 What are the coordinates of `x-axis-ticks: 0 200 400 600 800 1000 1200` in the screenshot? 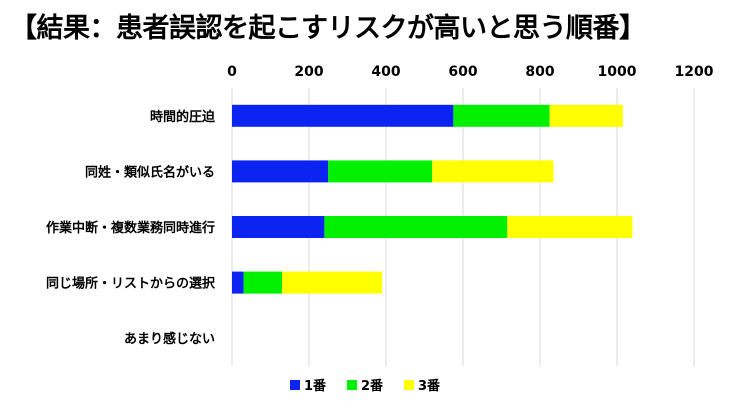 It's located at (470, 72).